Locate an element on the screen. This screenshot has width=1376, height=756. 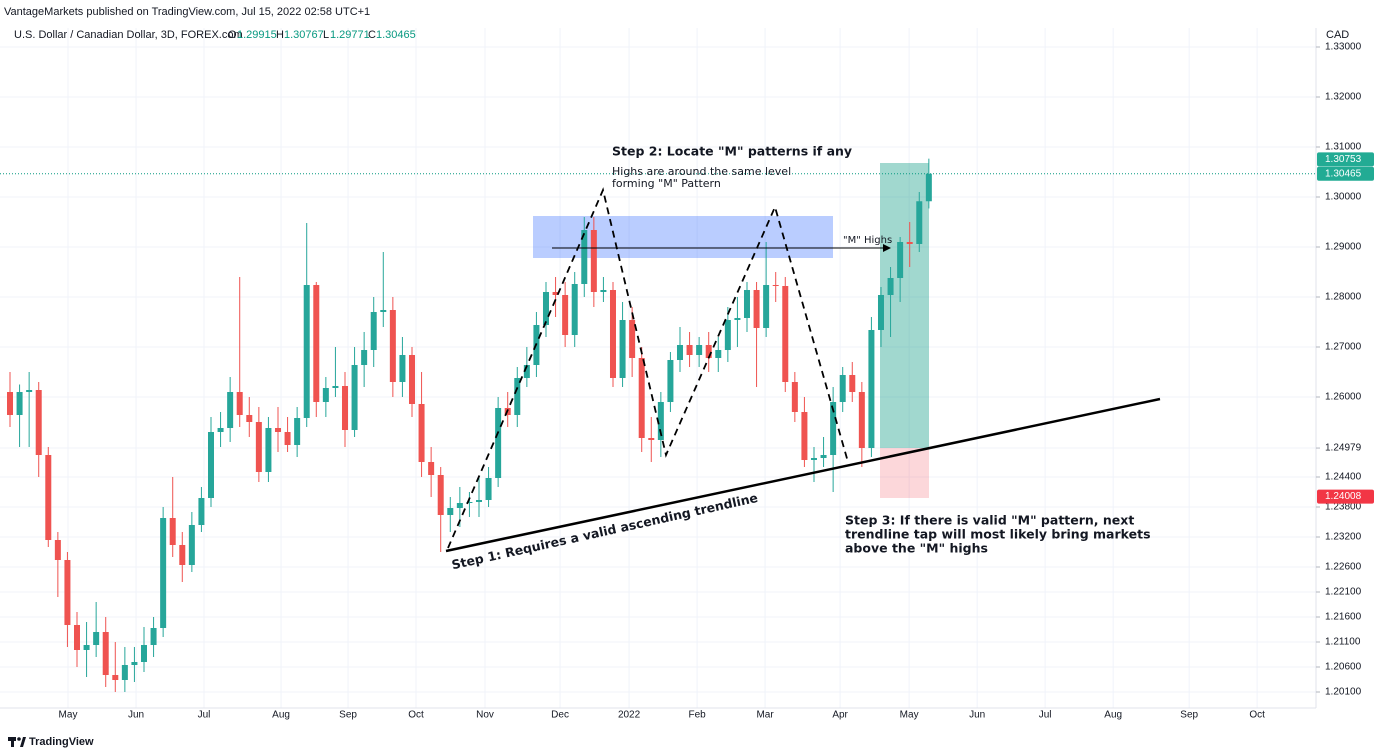
y-tick-label: 1.22600 is located at coordinates (1343, 567).